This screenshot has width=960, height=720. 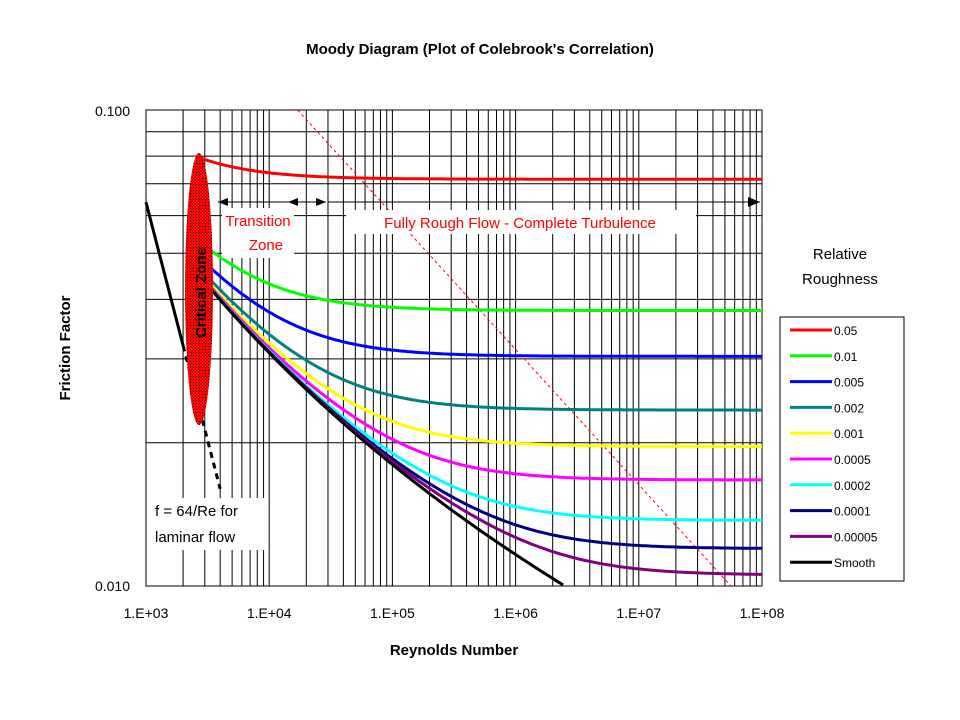 I want to click on x-tick-label: 1.E+05, so click(x=392, y=613).